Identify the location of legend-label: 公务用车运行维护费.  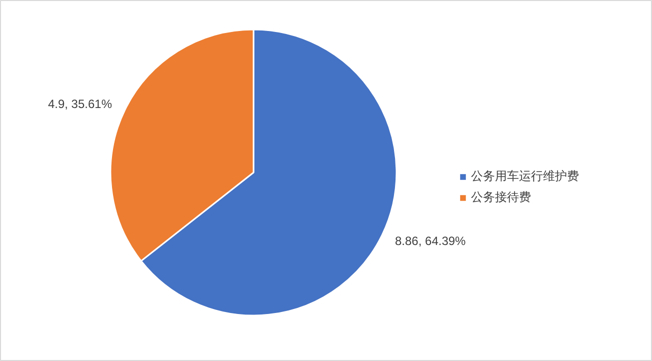
(525, 176).